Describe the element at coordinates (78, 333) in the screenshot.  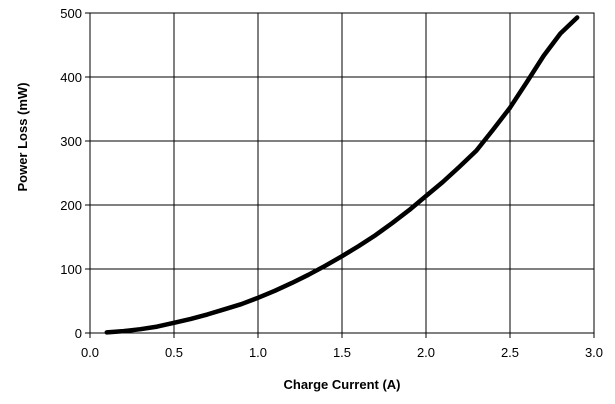
I see `y-tick-label: 0` at that location.